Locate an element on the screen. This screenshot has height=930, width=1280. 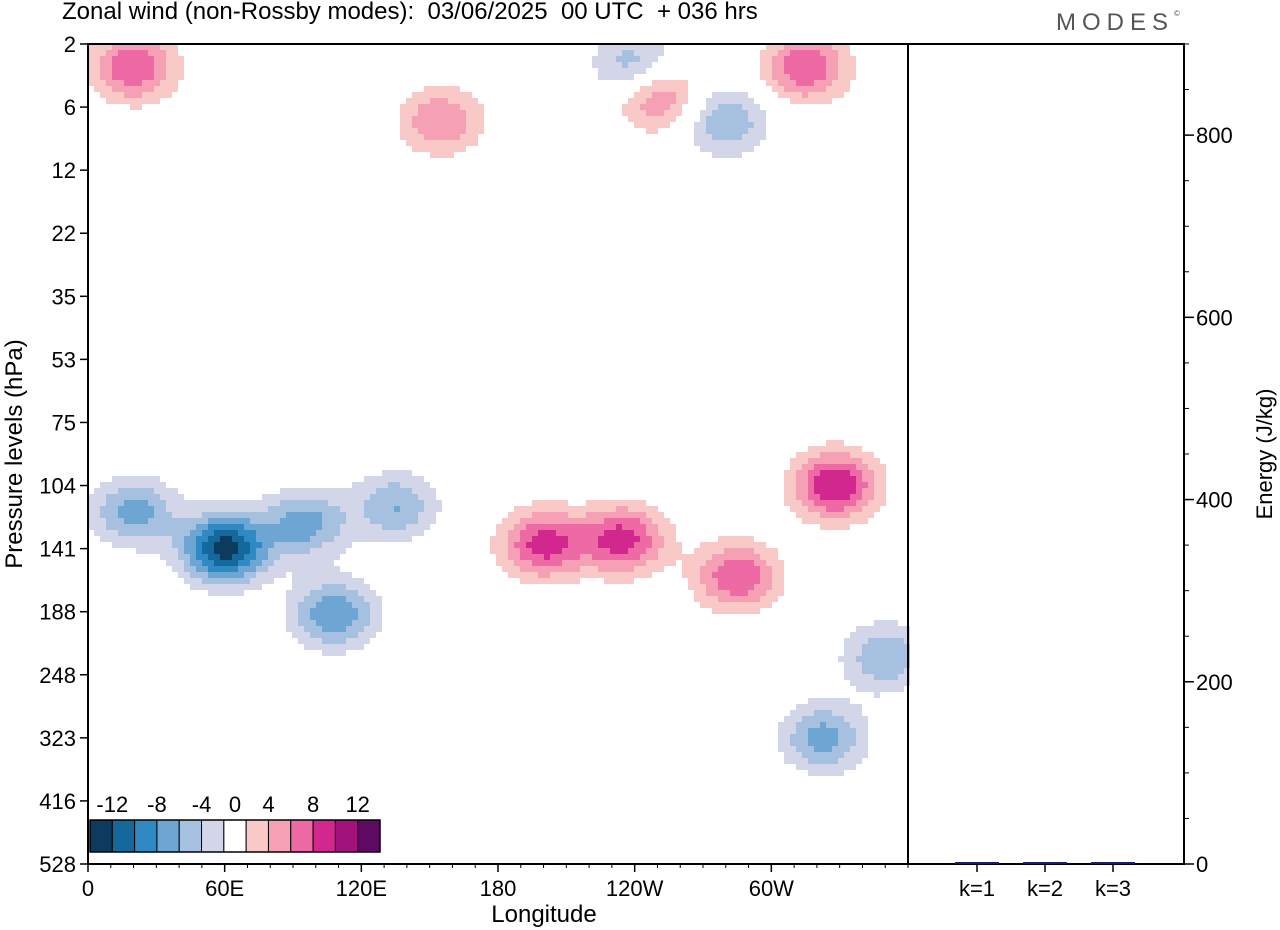
energy-bar is located at coordinates (1113, 863).